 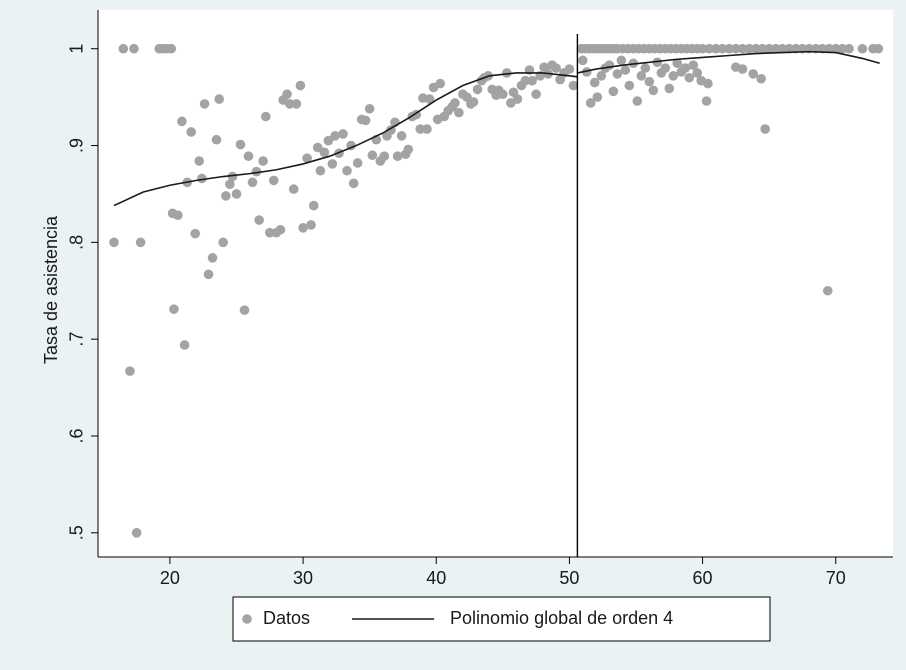 I want to click on x-tick-label: 70, so click(x=836, y=578).